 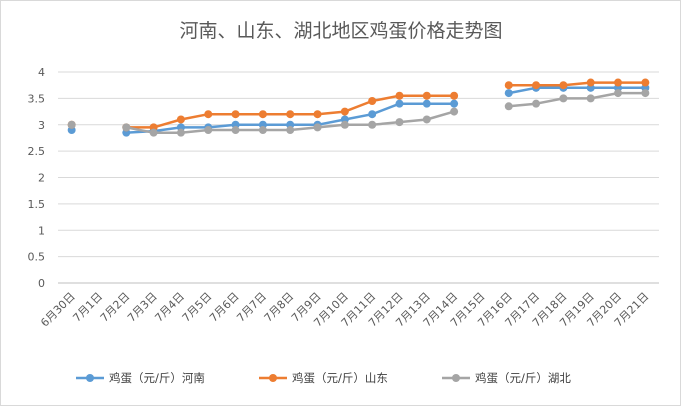 What do you see at coordinates (251, 307) in the screenshot?
I see `x-tick-label: 7月7日` at bounding box center [251, 307].